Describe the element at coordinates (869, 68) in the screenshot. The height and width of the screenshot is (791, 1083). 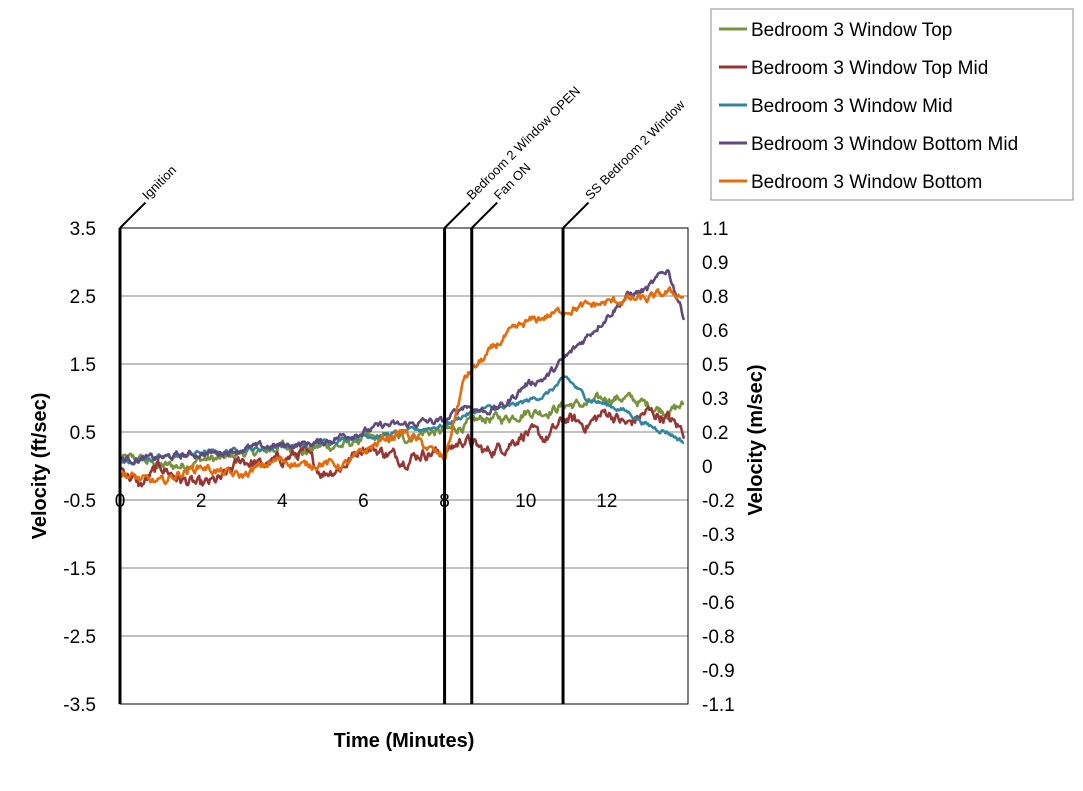
I see `legend-label: Bedroom 3 Window Top Mid` at that location.